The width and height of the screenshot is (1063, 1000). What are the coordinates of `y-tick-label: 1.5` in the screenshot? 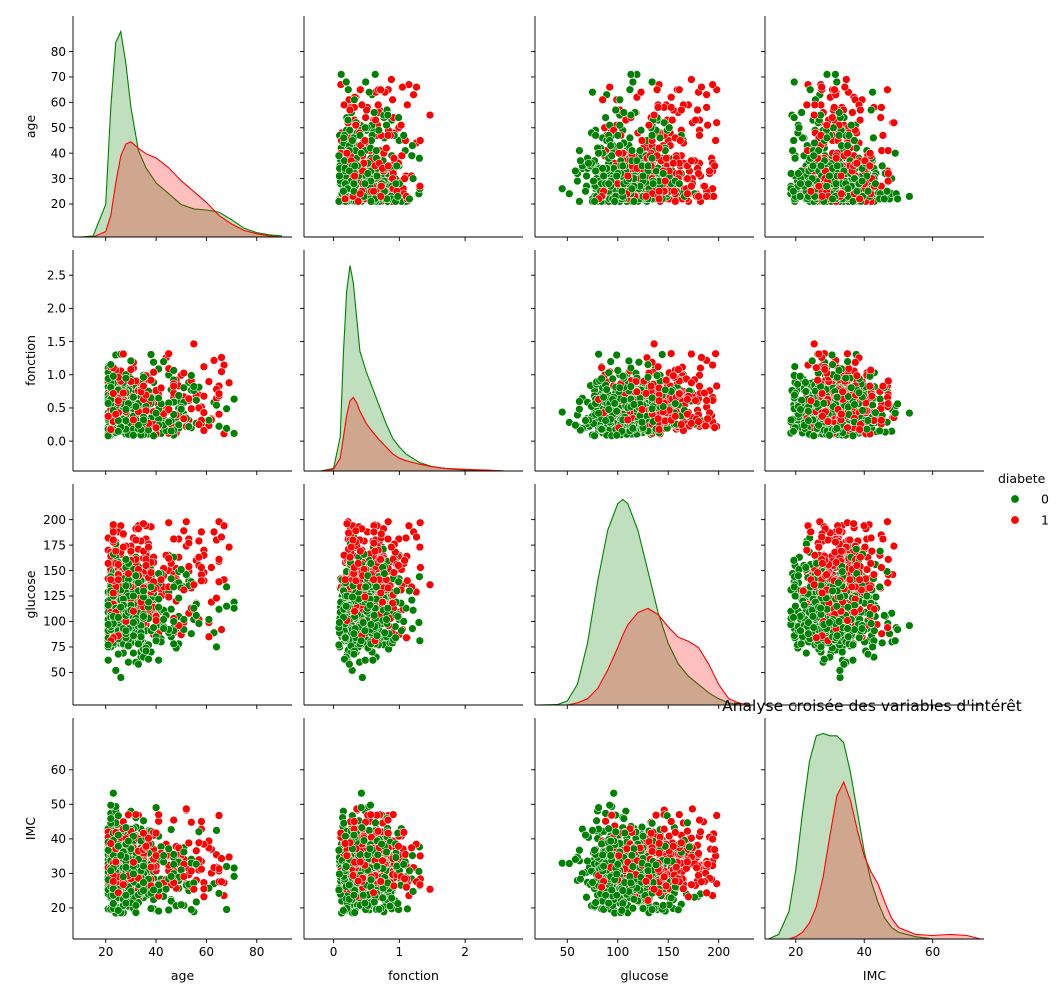 It's located at (56, 342).